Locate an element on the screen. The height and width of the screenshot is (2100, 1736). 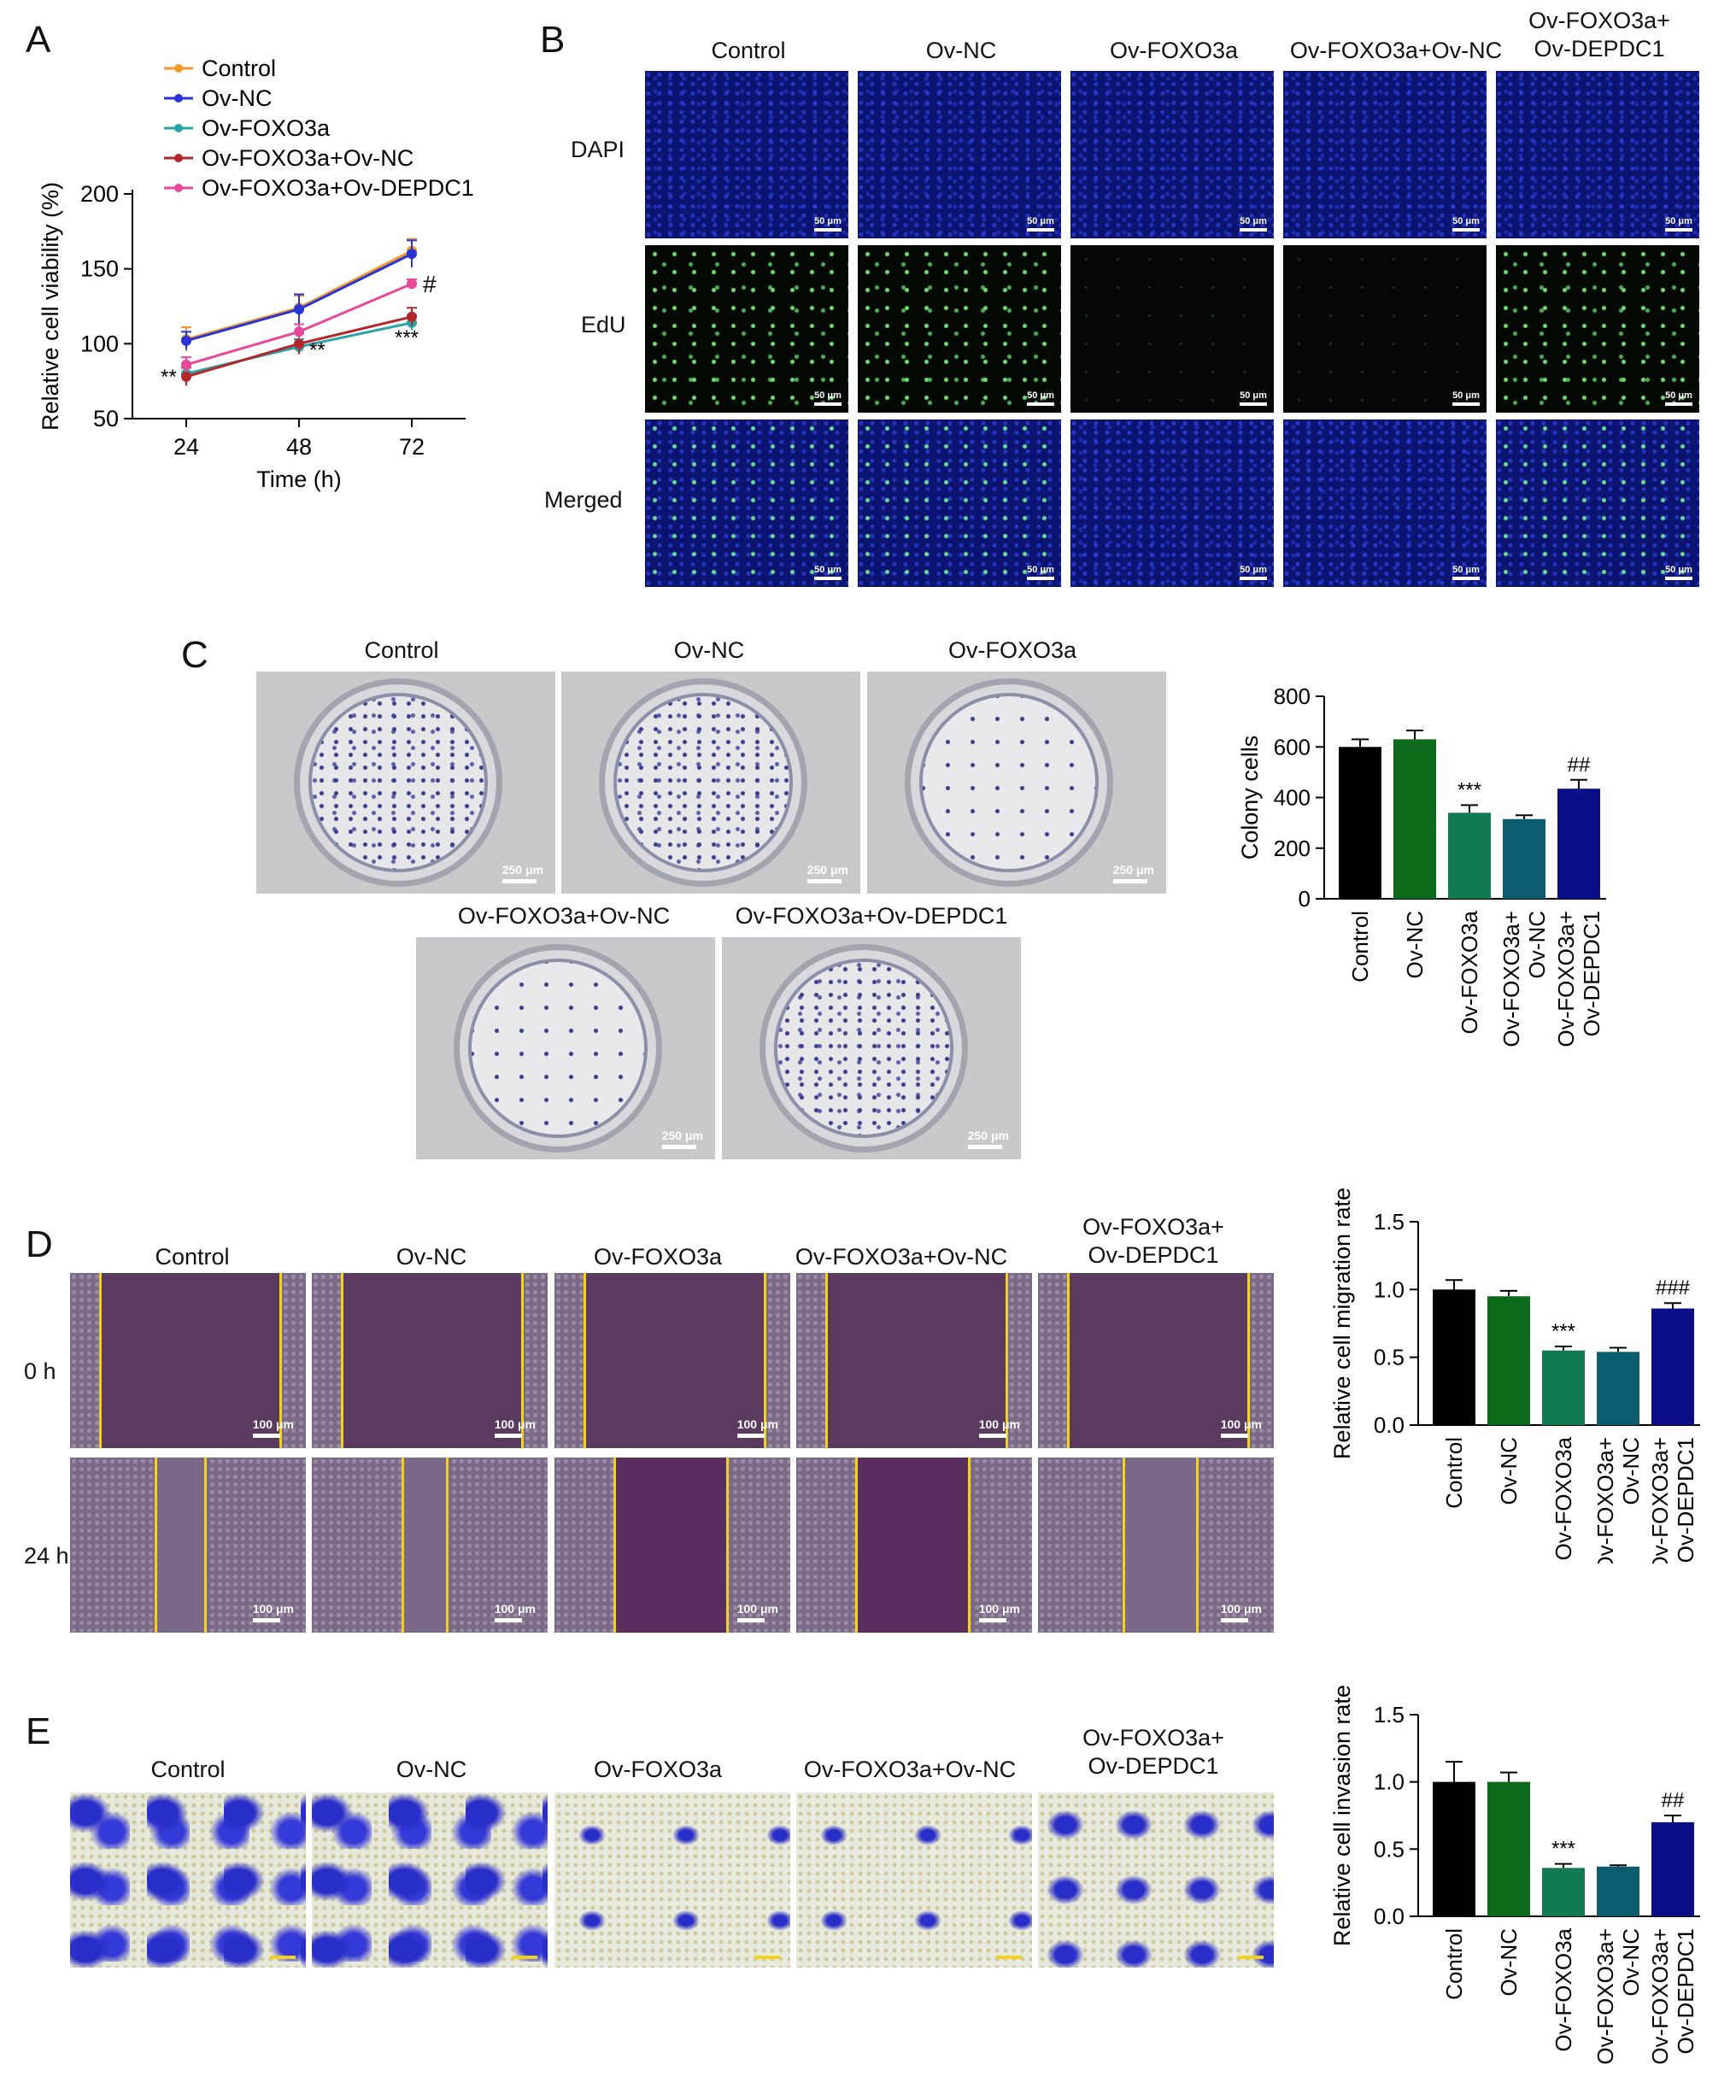
panel-c-letter: C is located at coordinates (195, 655).